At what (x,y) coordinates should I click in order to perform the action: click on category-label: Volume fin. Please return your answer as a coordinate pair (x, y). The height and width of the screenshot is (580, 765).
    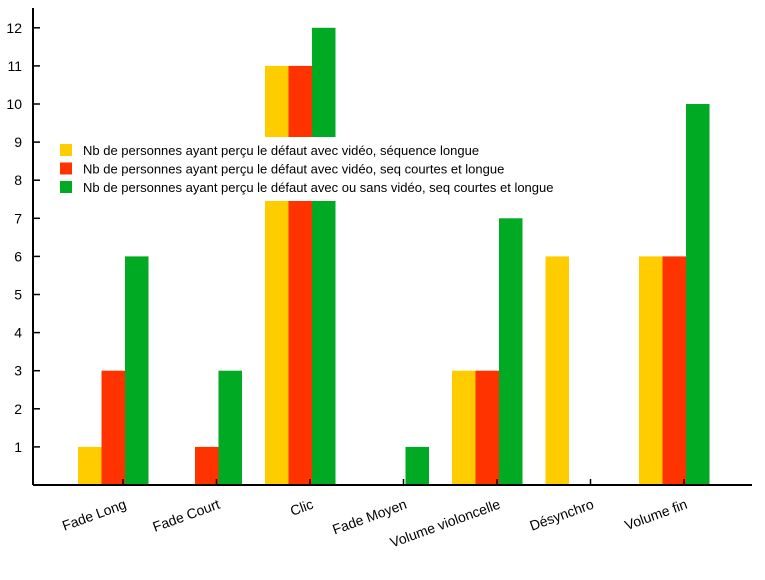
    Looking at the image, I should click on (655, 514).